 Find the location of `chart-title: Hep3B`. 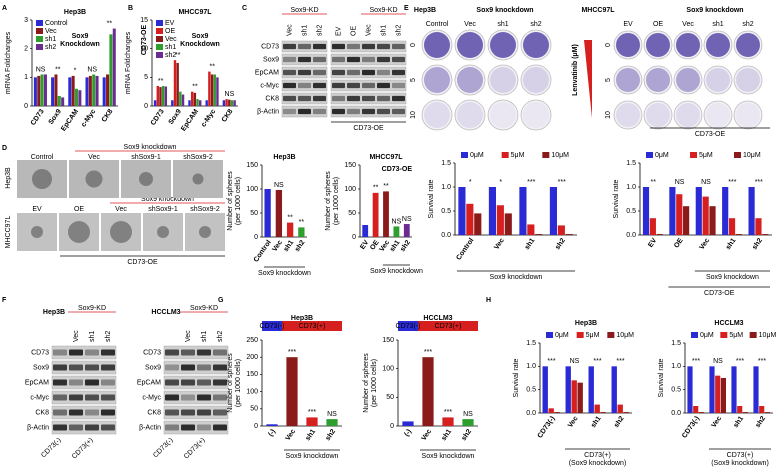

chart-title: Hep3B is located at coordinates (586, 323).